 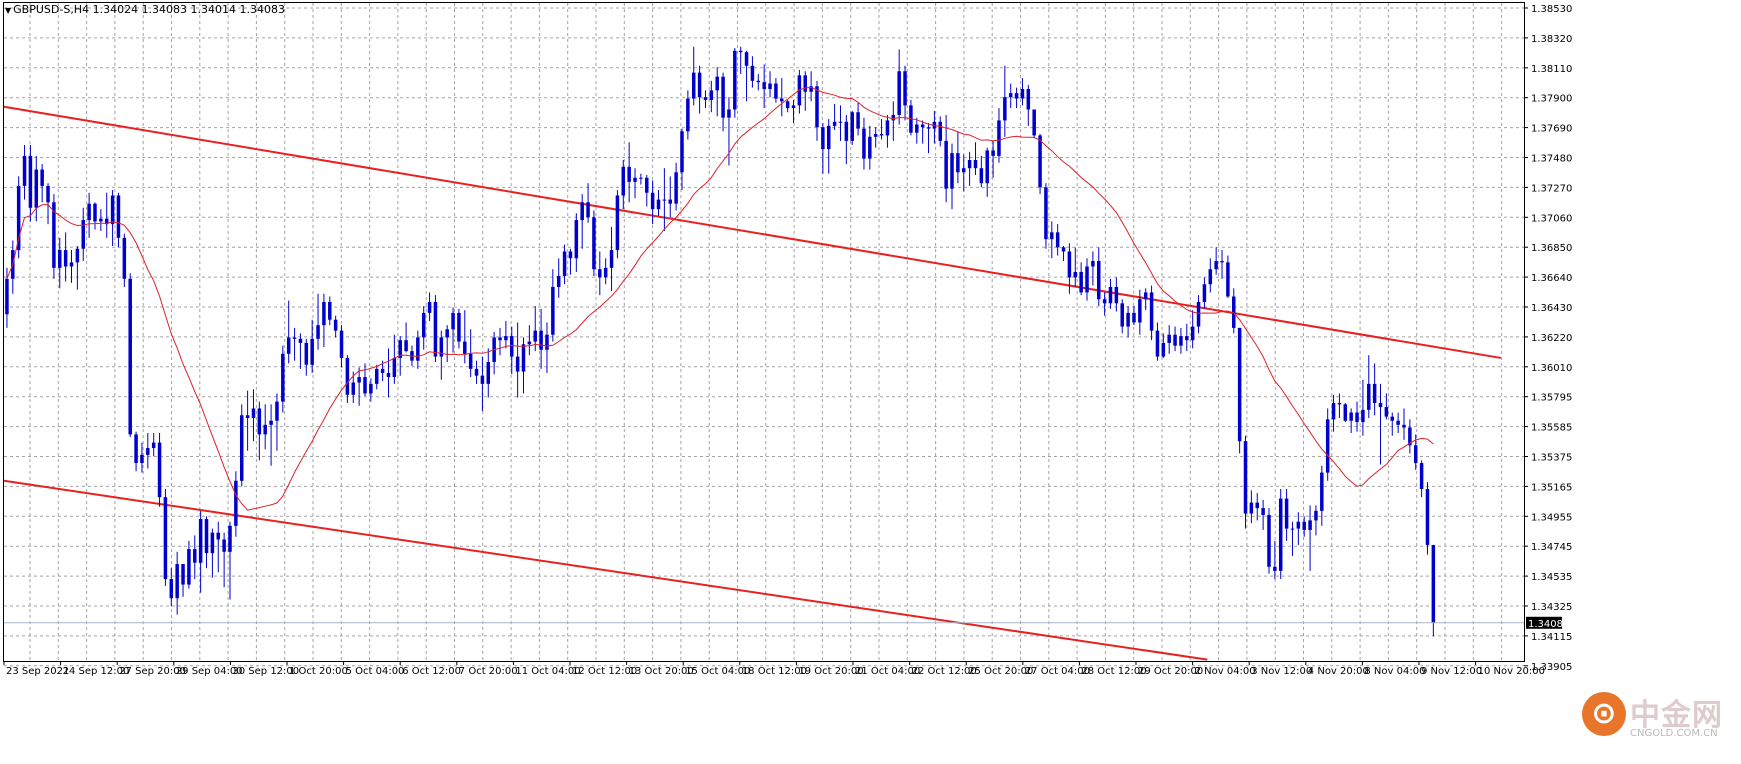 I want to click on y-tick-label: 1.36220, so click(x=1551, y=338).